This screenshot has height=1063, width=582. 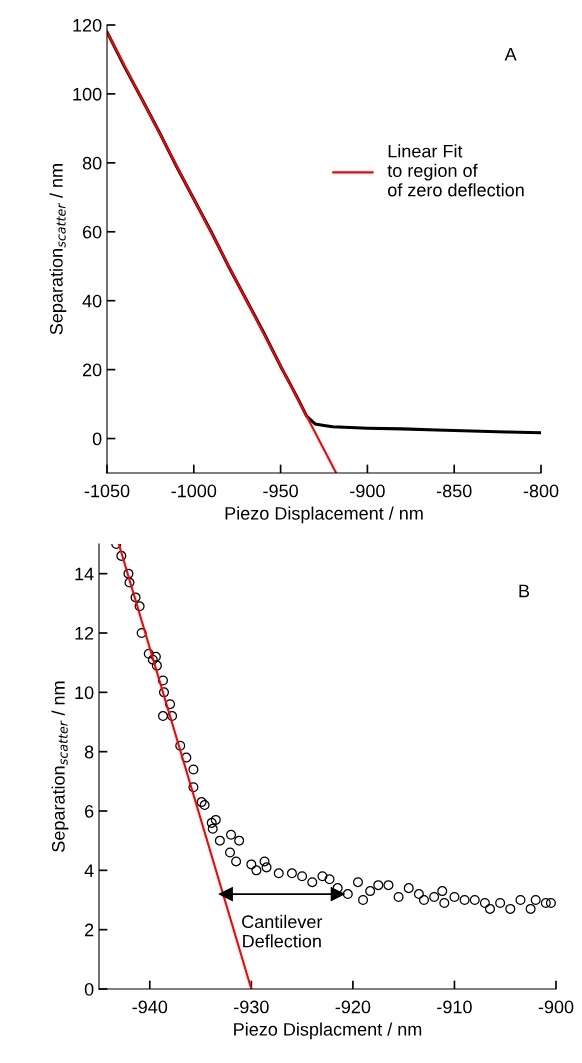 What do you see at coordinates (92, 163) in the screenshot?
I see `y-tick-label: 80` at bounding box center [92, 163].